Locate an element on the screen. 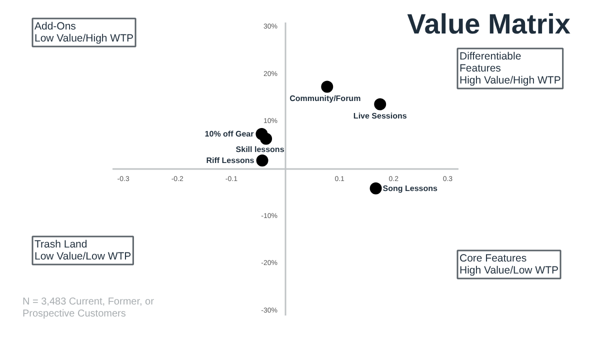  annotation: Song Lessons is located at coordinates (410, 188).